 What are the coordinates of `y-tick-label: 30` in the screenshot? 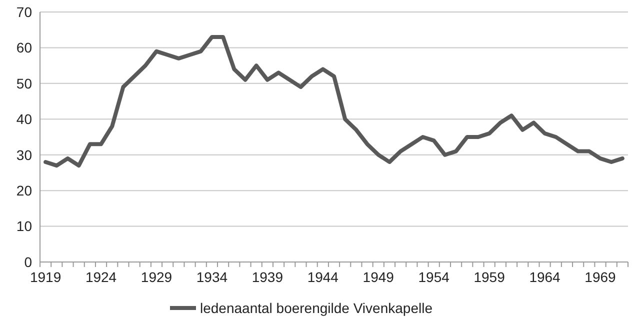 It's located at (24, 154).